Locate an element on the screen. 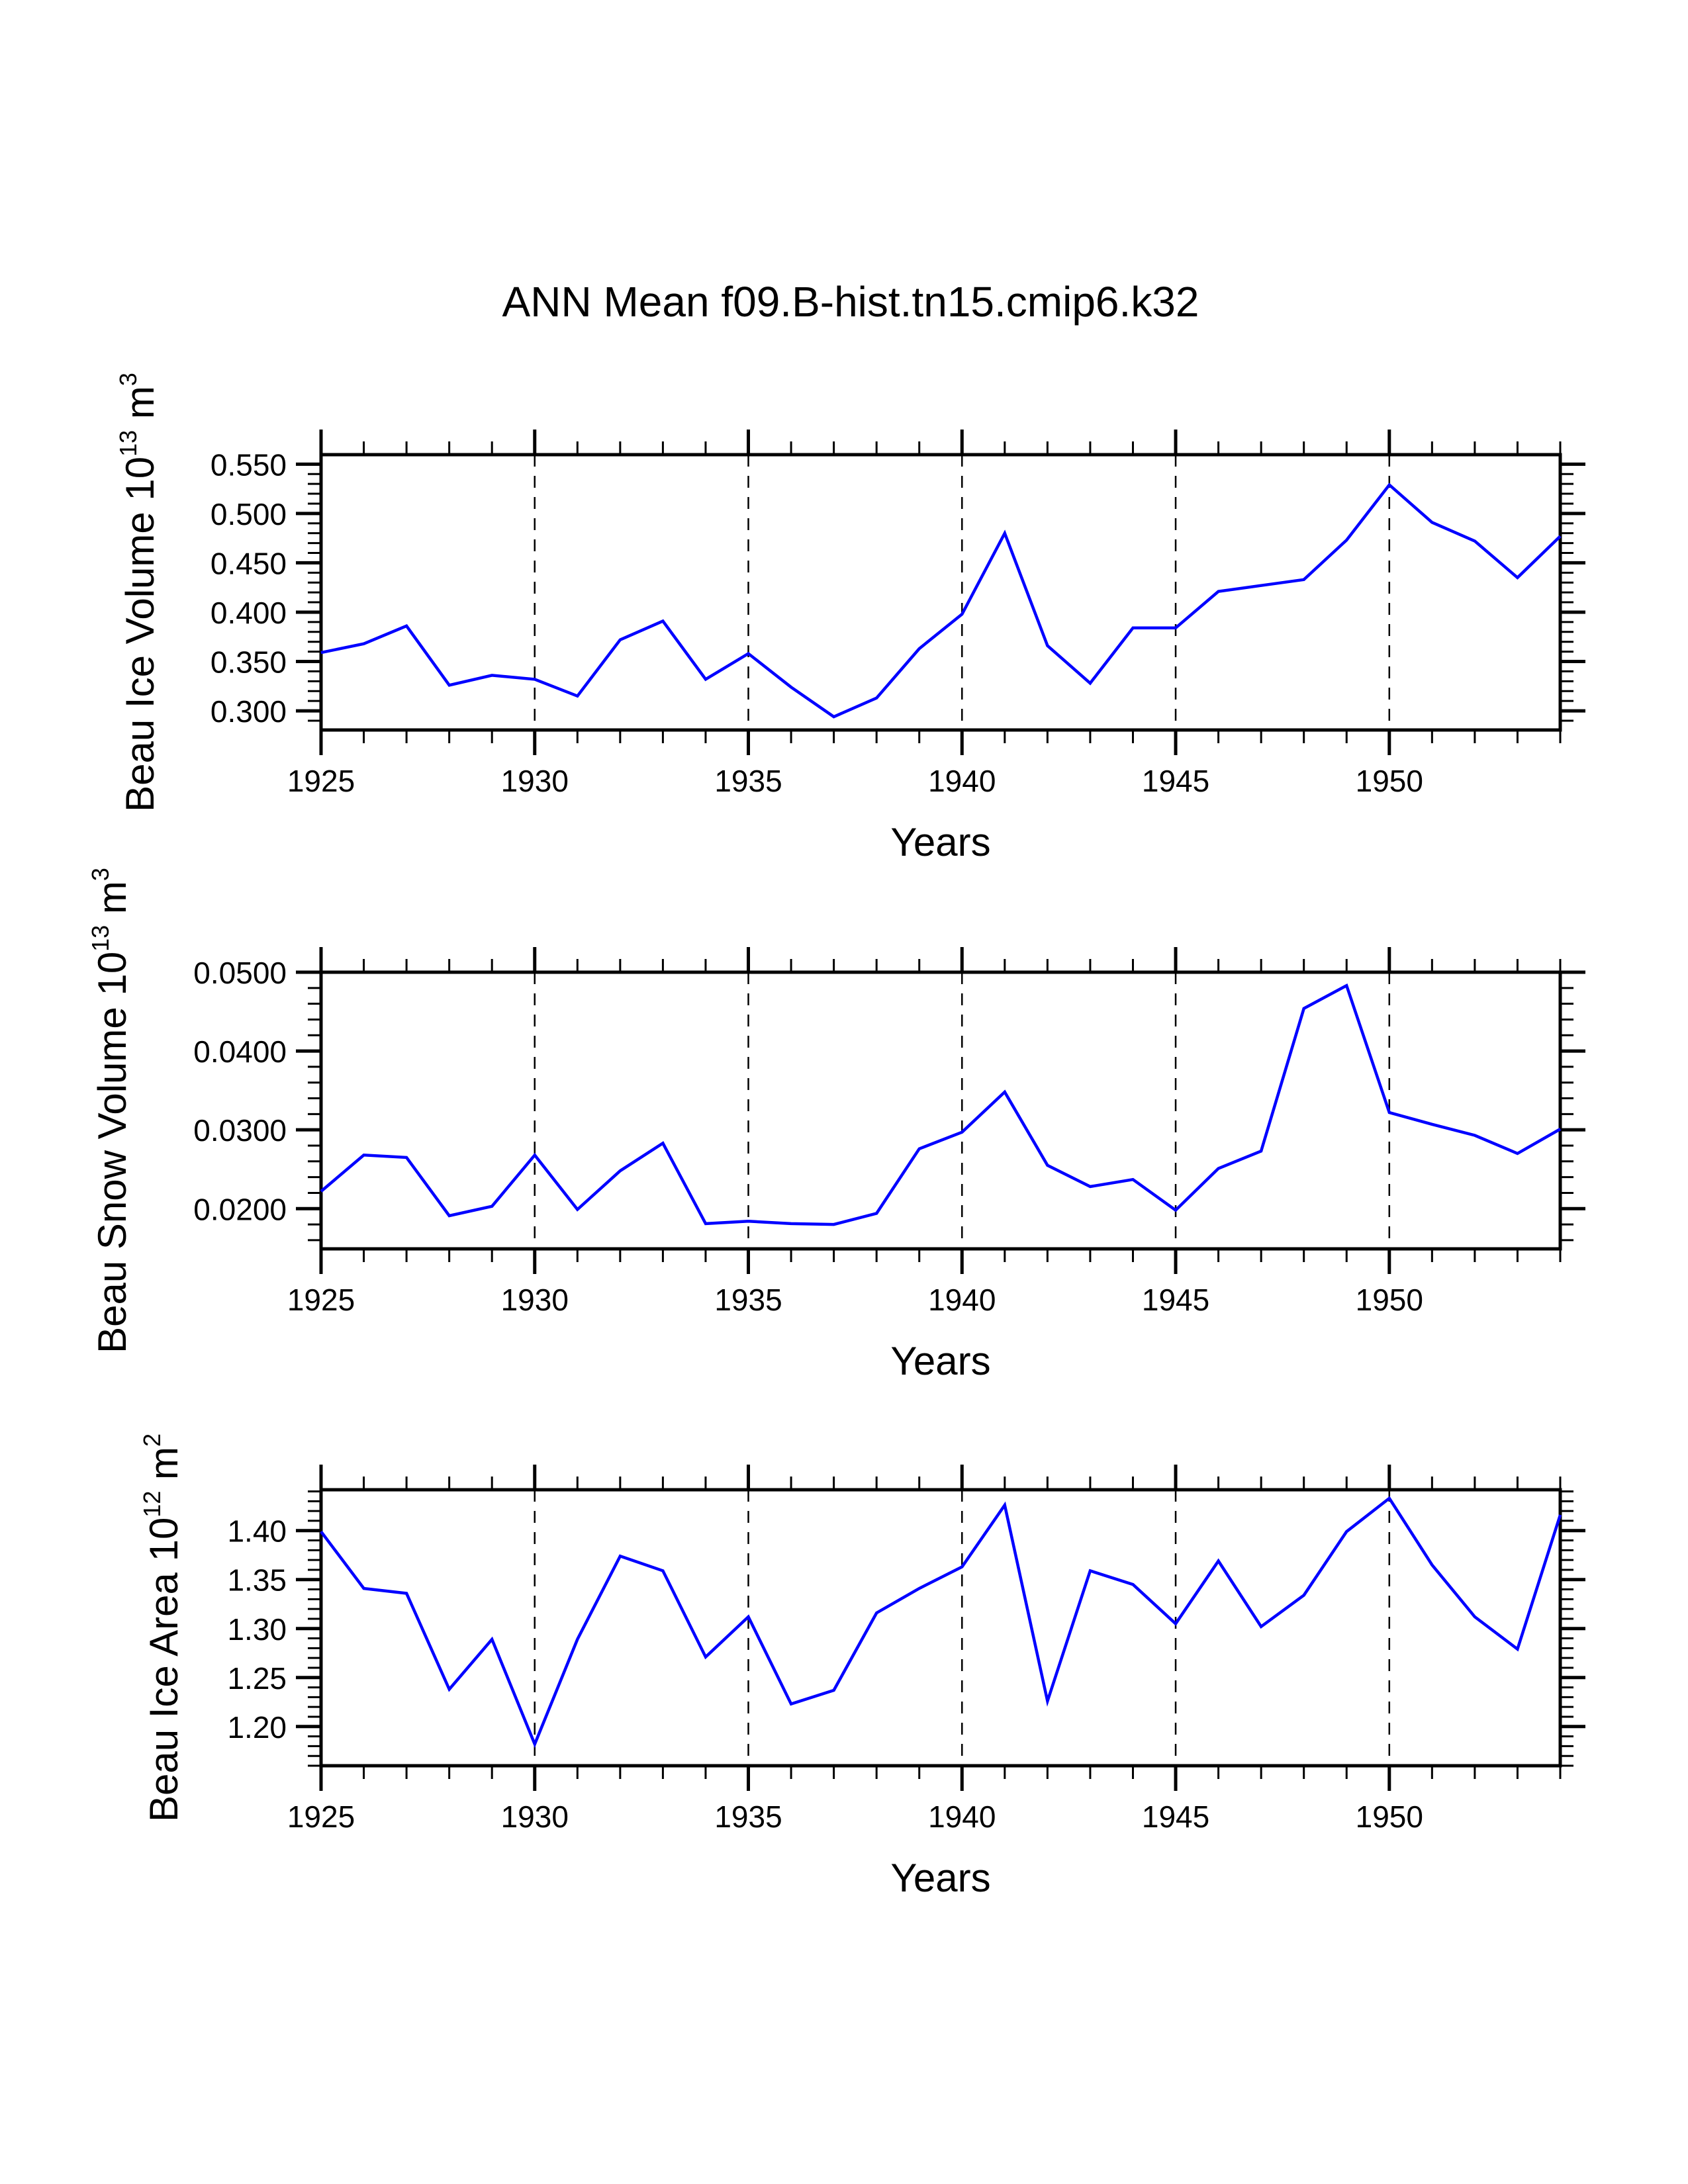  y-tick-label: 0.0300 is located at coordinates (240, 1130).